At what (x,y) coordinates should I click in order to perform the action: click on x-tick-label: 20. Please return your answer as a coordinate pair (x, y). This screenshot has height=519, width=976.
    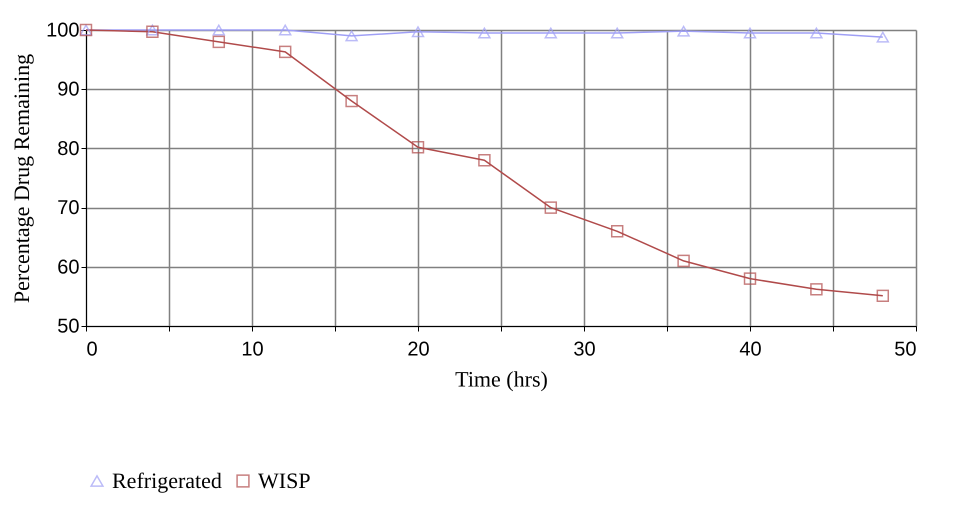
    Looking at the image, I should click on (418, 349).